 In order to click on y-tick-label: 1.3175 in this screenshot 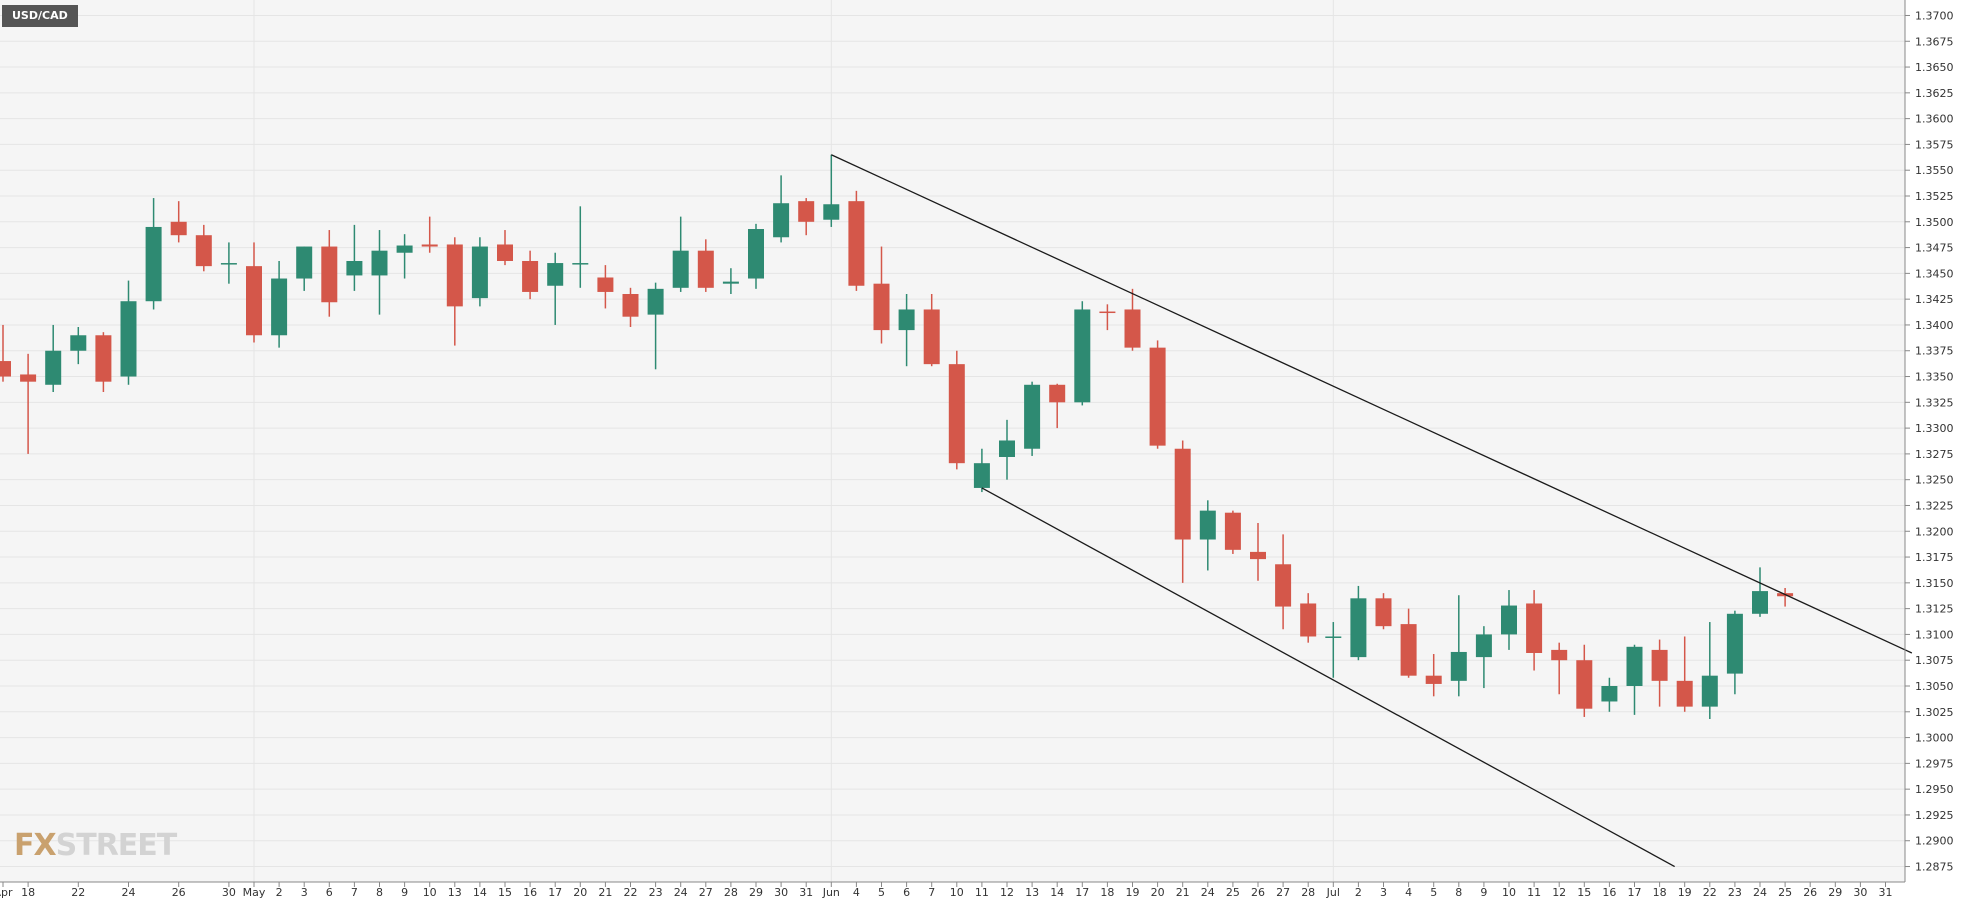, I will do `click(1934, 557)`.